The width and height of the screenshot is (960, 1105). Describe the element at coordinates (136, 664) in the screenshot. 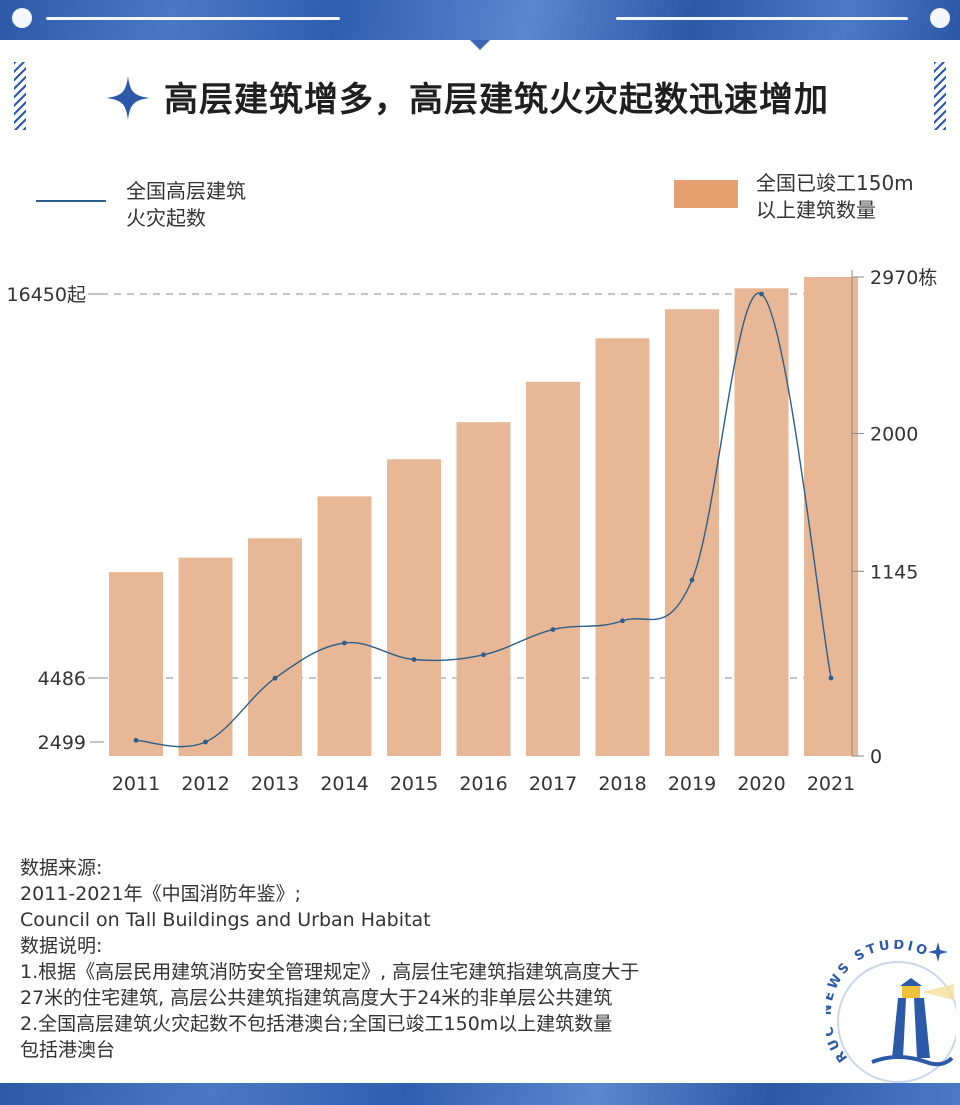

I see `bar-2011` at that location.